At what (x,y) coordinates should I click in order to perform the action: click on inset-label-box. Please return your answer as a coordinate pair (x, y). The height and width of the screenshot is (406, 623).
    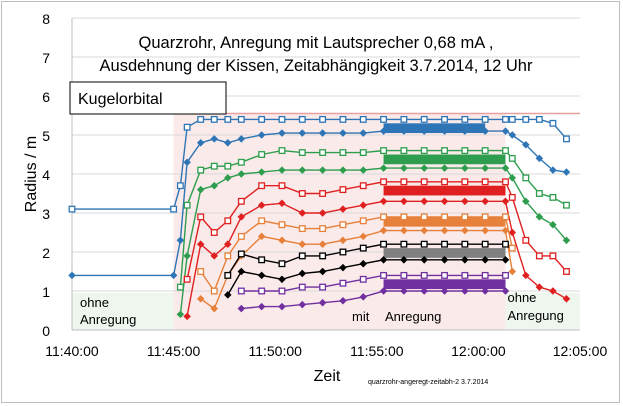
    Looking at the image, I should click on (148, 98).